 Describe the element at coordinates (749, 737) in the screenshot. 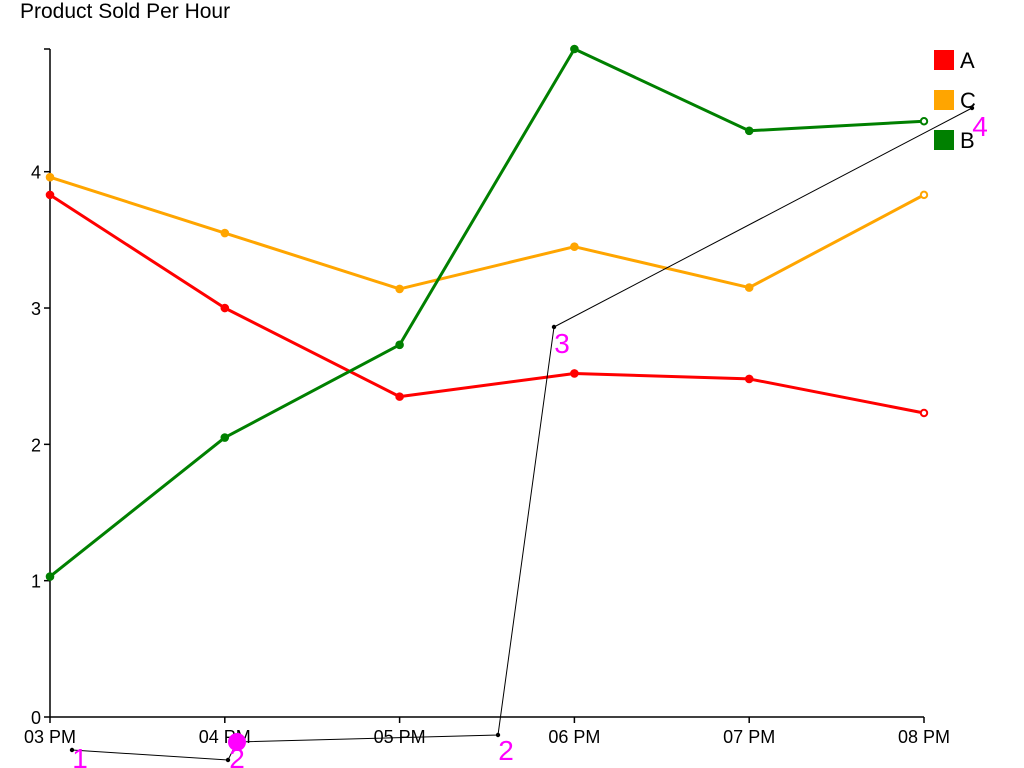

I see `x-tick-label: 07 PM` at that location.